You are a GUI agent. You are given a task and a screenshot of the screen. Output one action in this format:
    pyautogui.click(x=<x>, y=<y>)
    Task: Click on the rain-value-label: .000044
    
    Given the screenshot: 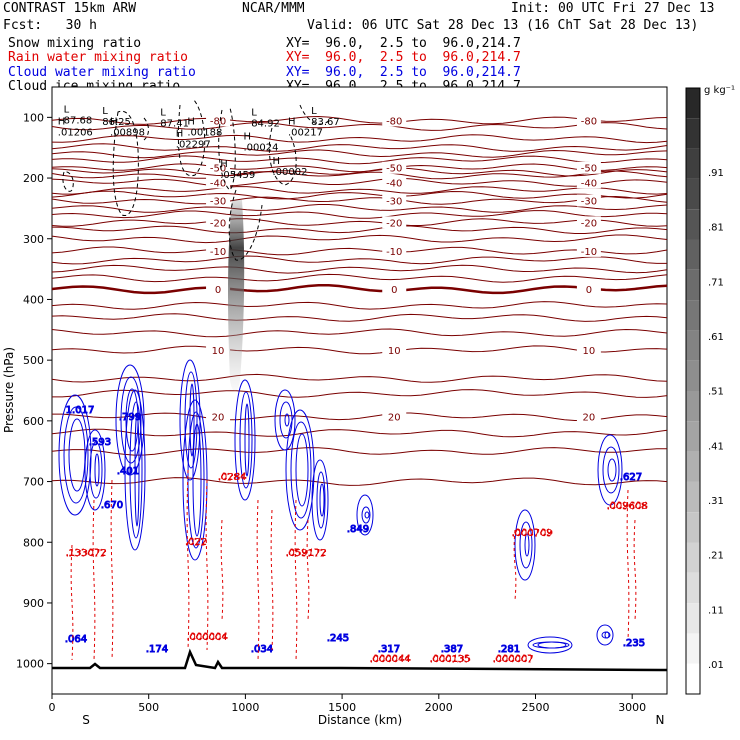 What is the action you would take?
    pyautogui.click(x=389, y=659)
    